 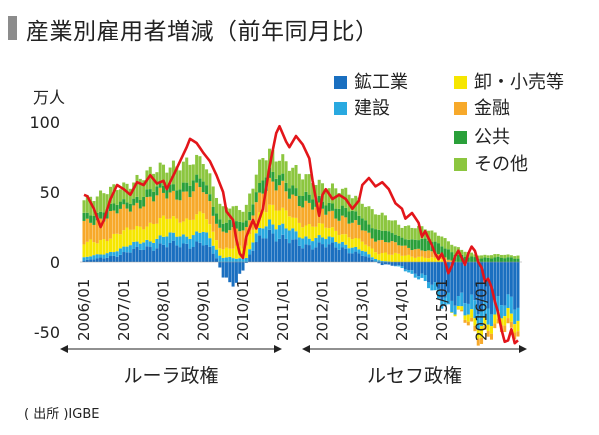 What do you see at coordinates (49, 97) in the screenshot?
I see `y-axis-unit: 万人` at bounding box center [49, 97].